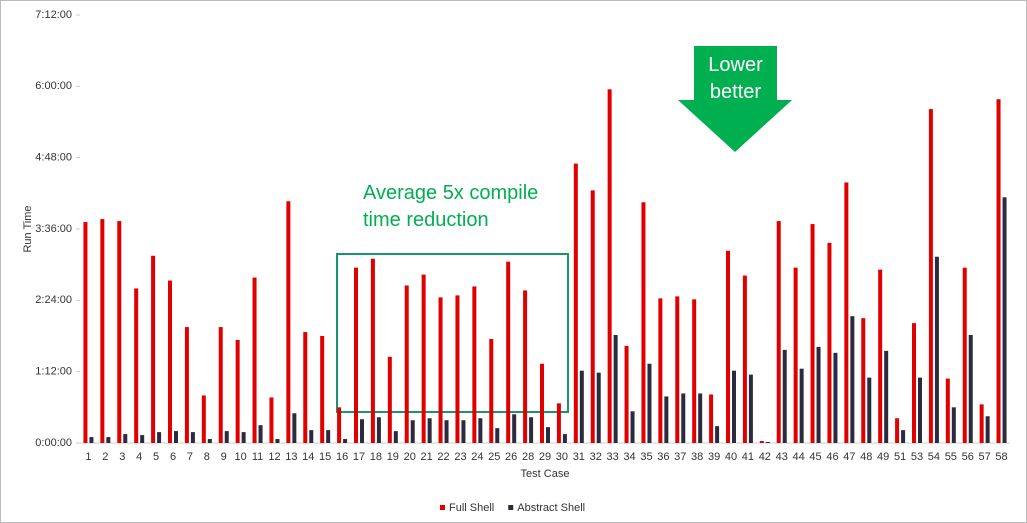 The width and height of the screenshot is (1027, 523). What do you see at coordinates (376, 457) in the screenshot?
I see `x-tick-label: 18` at bounding box center [376, 457].